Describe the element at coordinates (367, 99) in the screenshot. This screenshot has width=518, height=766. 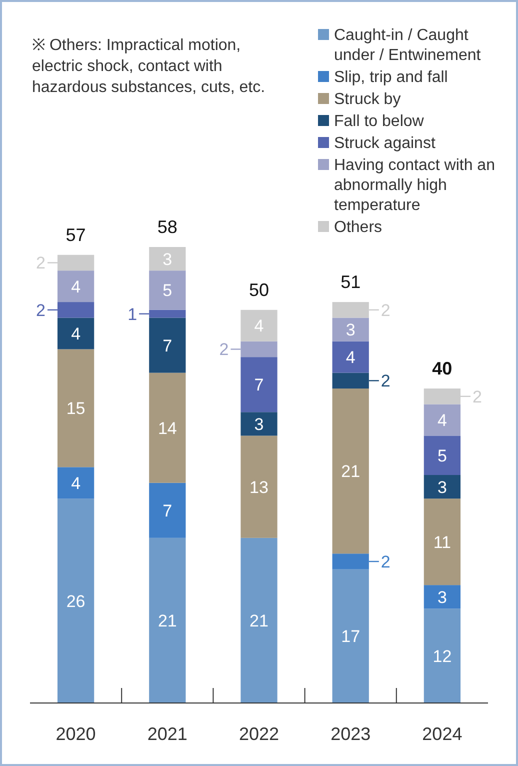
I see `legend-label: Struck by` at that location.